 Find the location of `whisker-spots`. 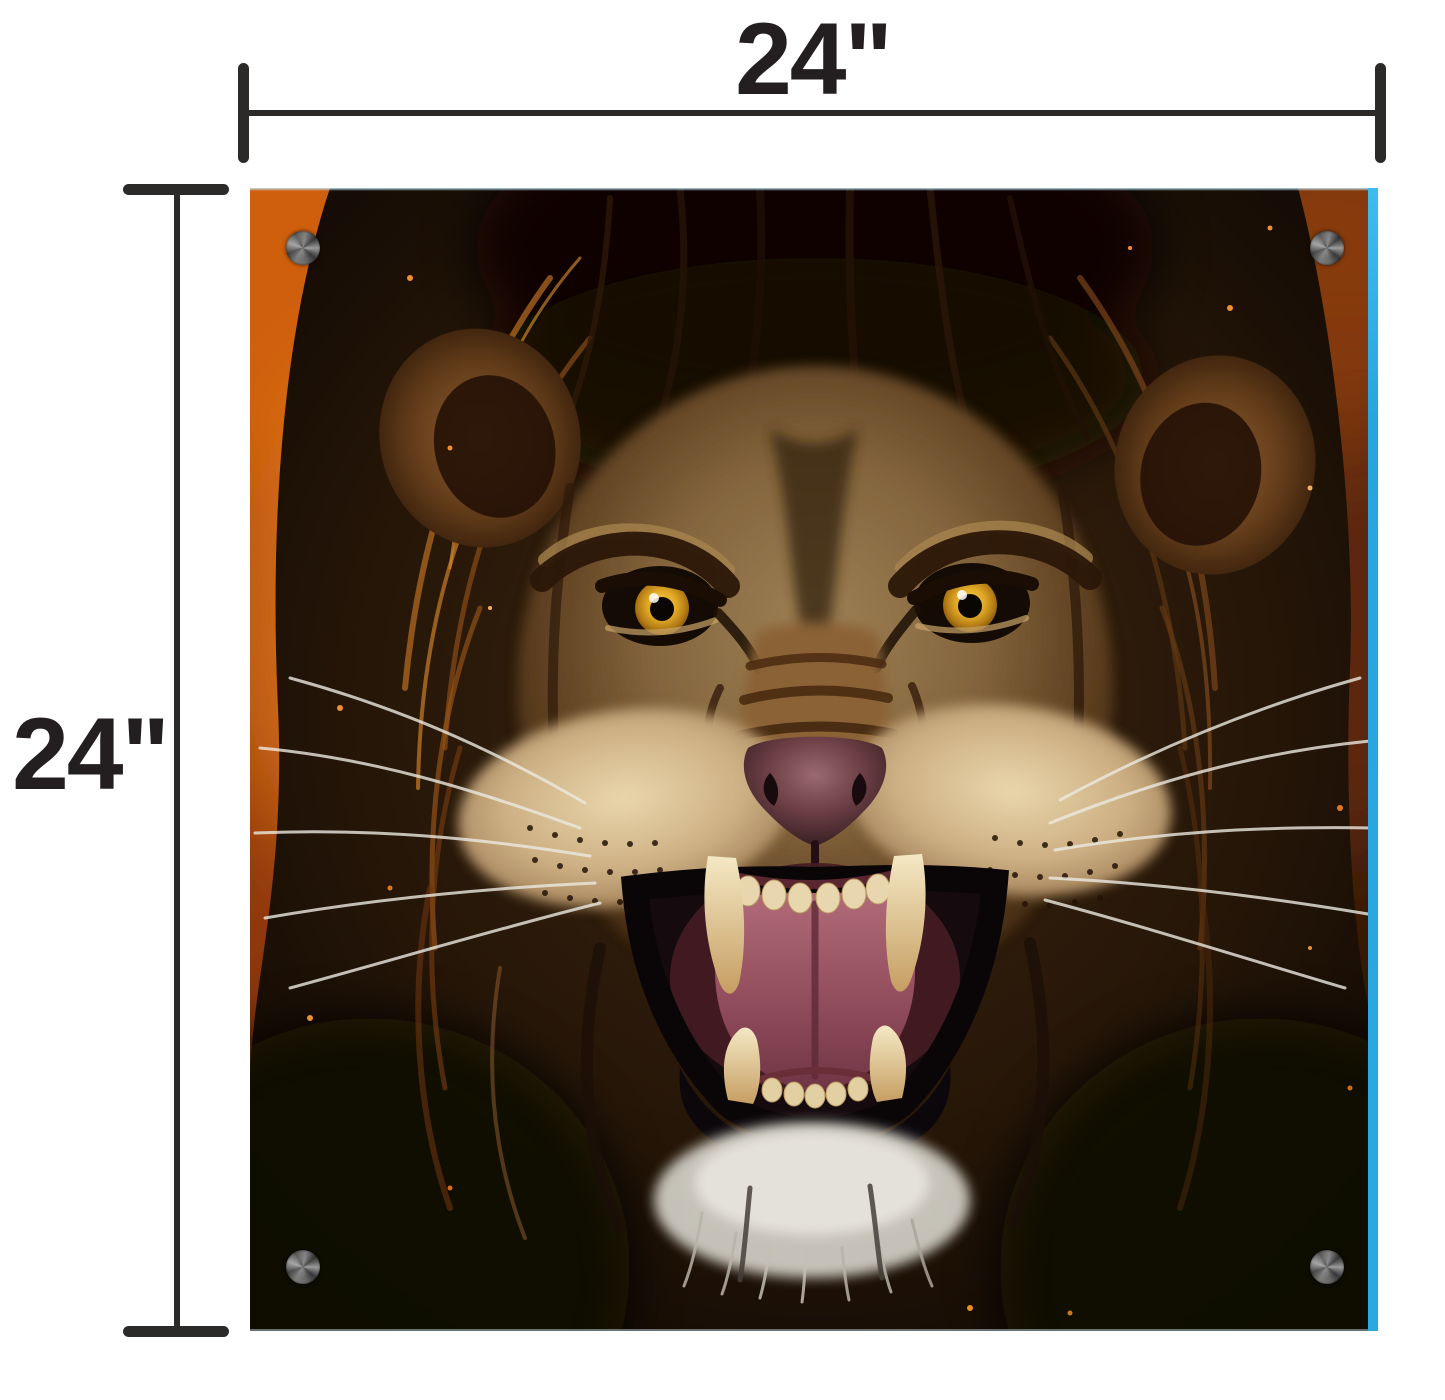

whisker-spots is located at coordinates (825, 866).